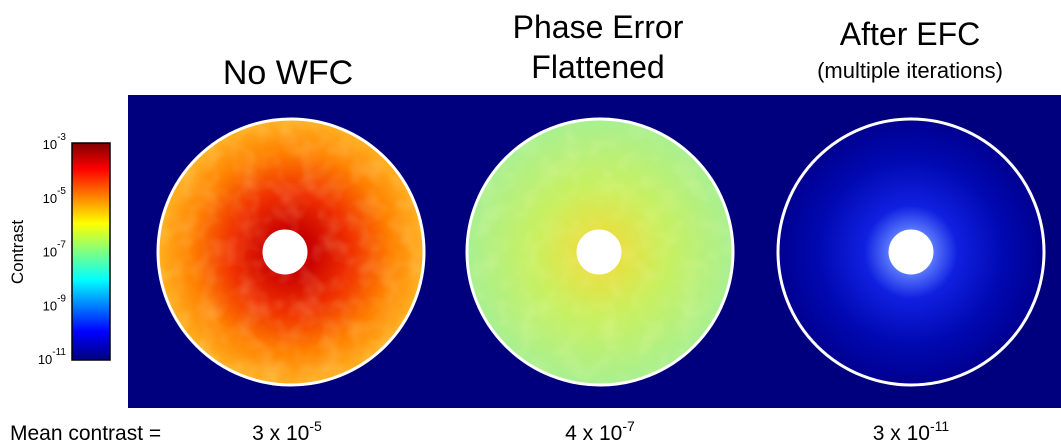 This screenshot has height=445, width=1061. I want to click on mean-contrast-value-exp: -11, so click(939, 426).